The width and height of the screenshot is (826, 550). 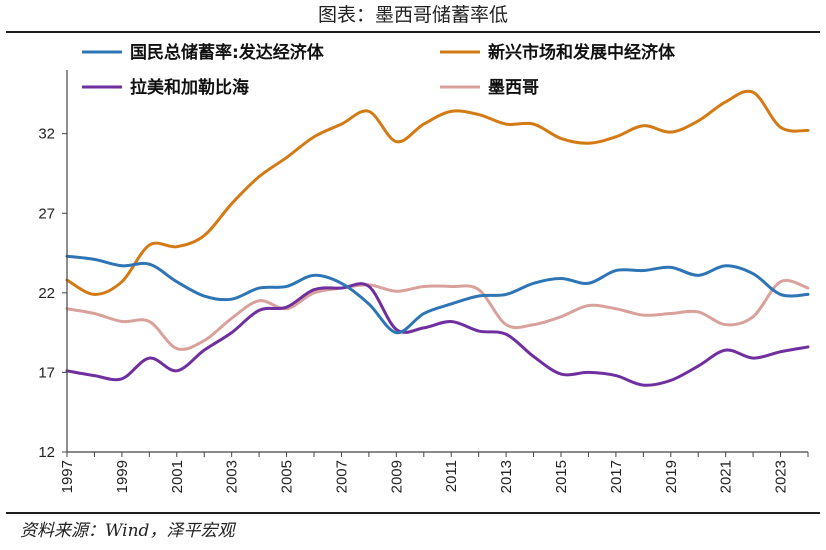 What do you see at coordinates (412, 15) in the screenshot?
I see `chart-title: 图表：墨西哥储蓄率低` at bounding box center [412, 15].